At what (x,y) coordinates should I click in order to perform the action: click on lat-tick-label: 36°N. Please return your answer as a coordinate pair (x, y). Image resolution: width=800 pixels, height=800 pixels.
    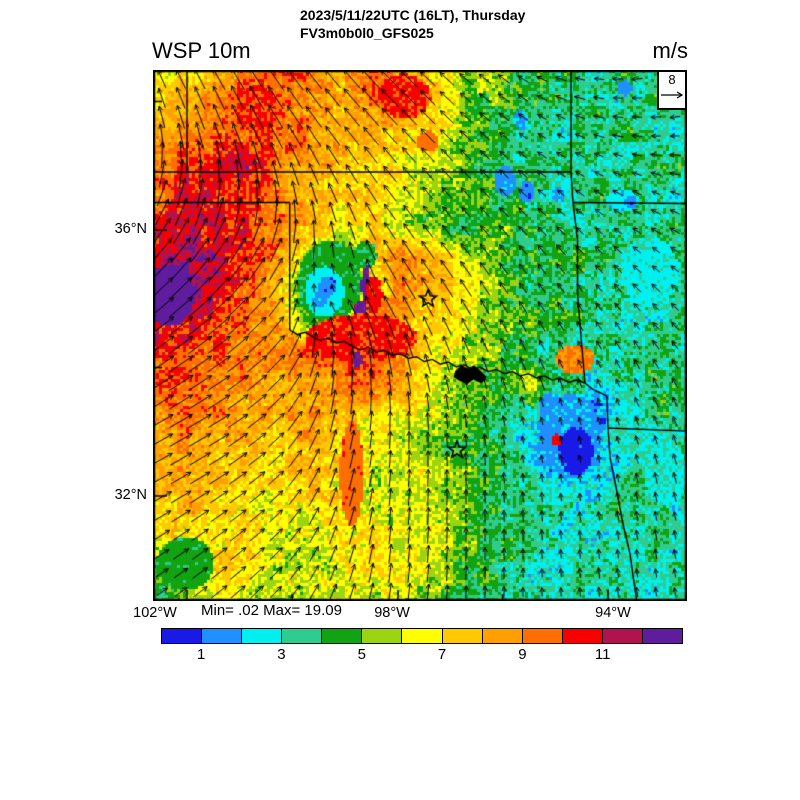
    Looking at the image, I should click on (130, 228).